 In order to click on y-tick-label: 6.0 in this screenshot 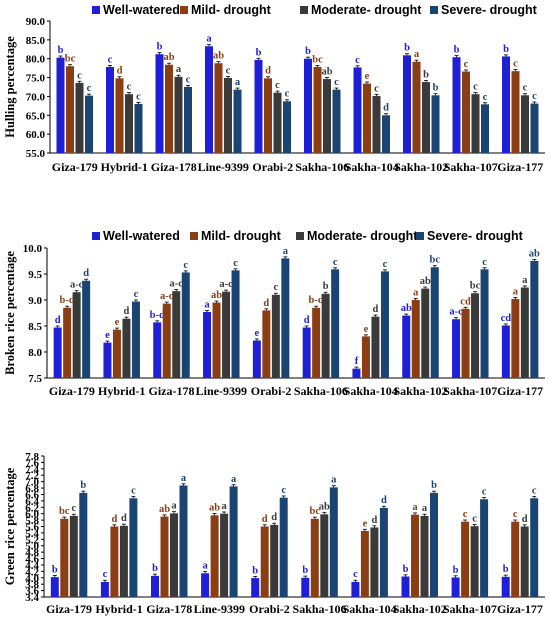, I will do `click(32, 515)`.